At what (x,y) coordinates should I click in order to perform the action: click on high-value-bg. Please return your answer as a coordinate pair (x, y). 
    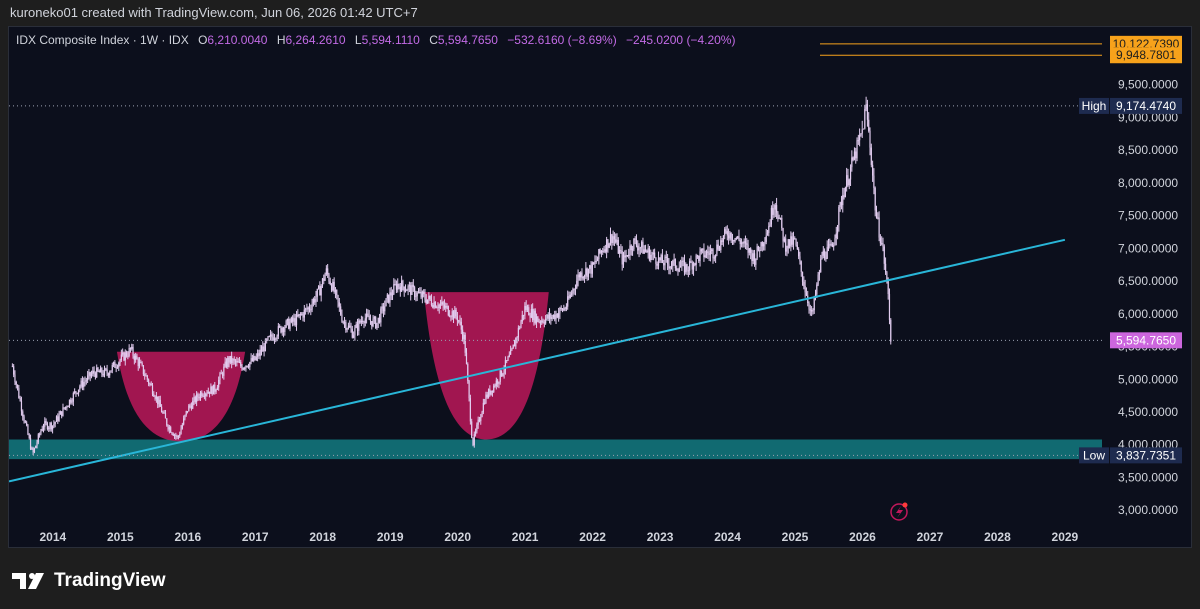
    Looking at the image, I should click on (1146, 105).